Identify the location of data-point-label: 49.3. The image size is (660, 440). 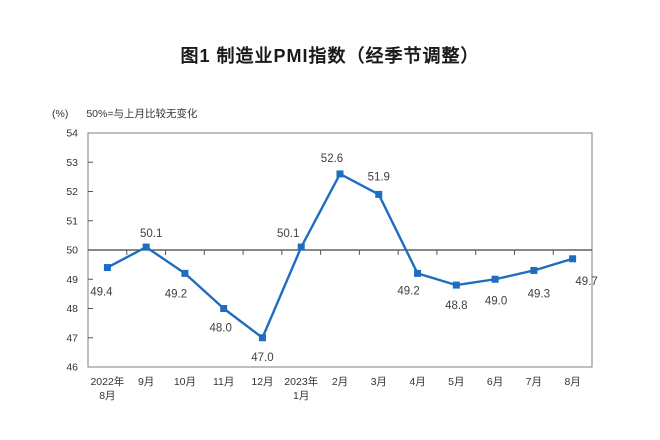
(539, 294).